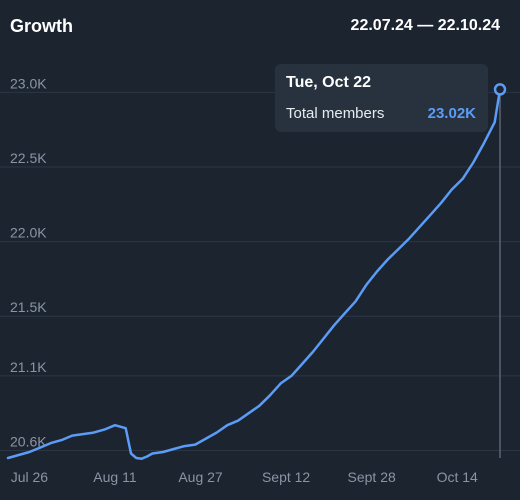  Describe the element at coordinates (451, 113) in the screenshot. I see `tooltip-value: 23.02K` at that location.